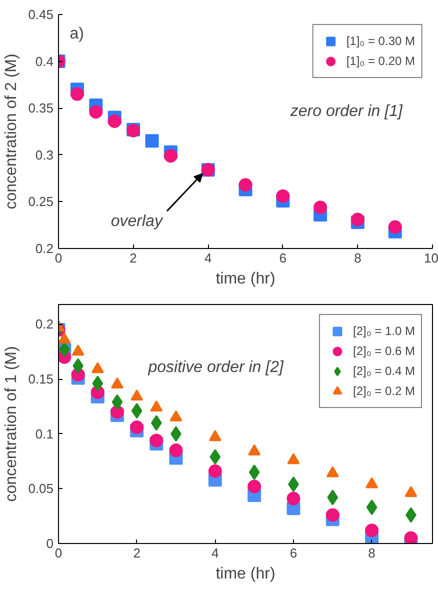  I want to click on legend-label: [1]₀ = 0.20 M, so click(380, 61).